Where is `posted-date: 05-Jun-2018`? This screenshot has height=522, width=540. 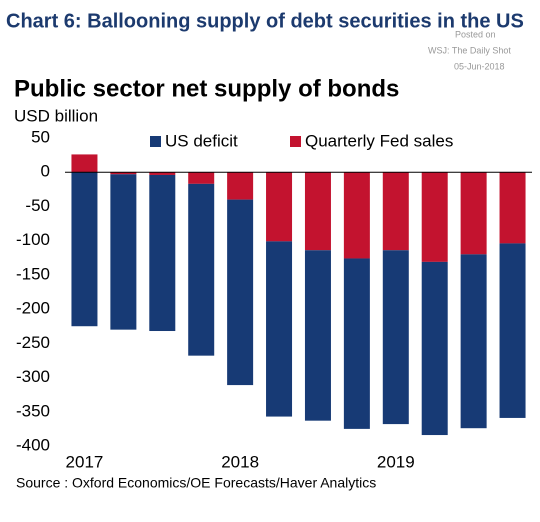 posted-date: 05-Jun-2018 is located at coordinates (479, 66).